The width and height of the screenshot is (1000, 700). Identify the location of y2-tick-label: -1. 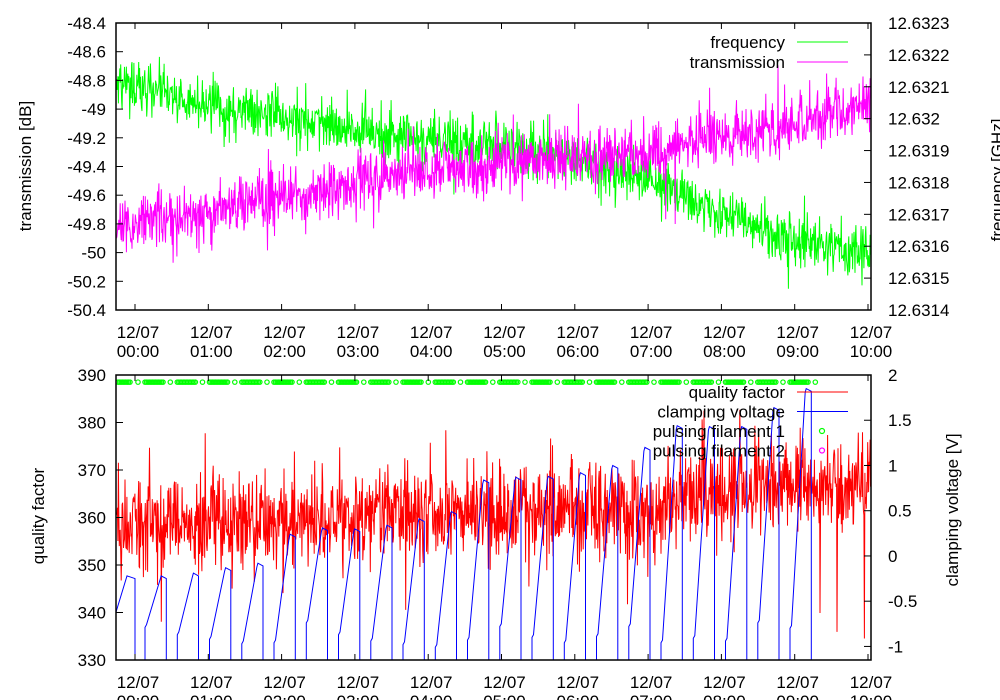
(895, 646).